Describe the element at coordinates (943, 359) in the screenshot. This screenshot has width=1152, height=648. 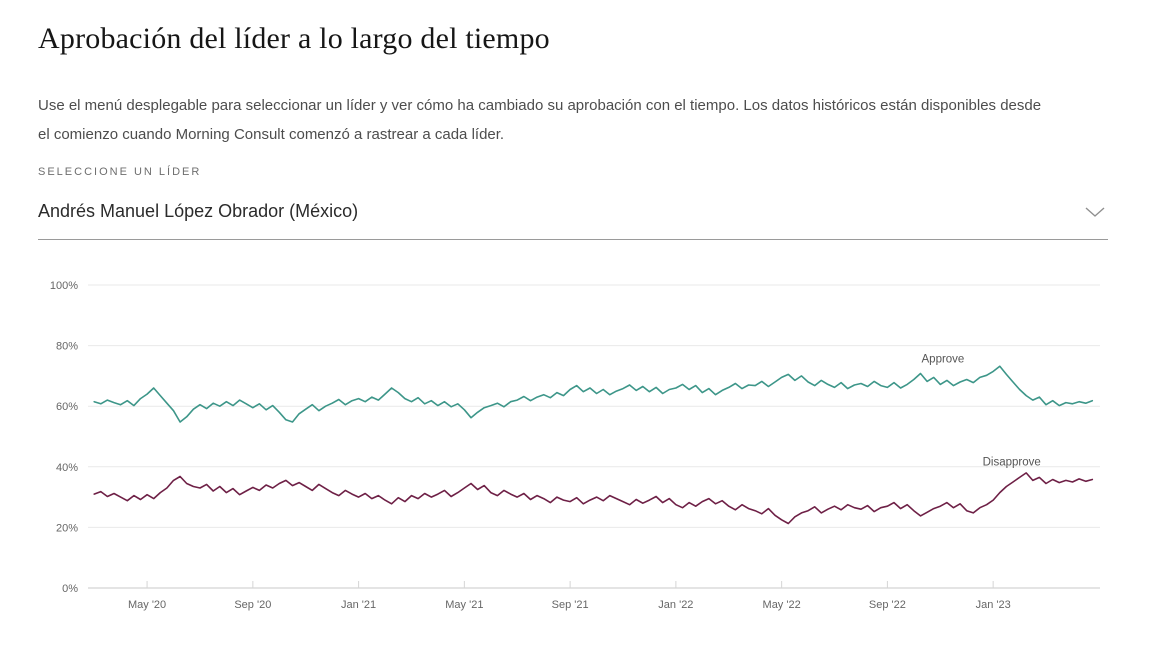
I see `series-label-approve: Approve` at that location.